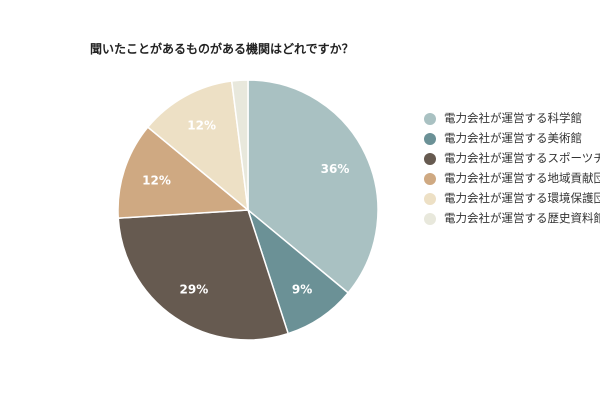  Describe the element at coordinates (194, 290) in the screenshot. I see `slice-value-label-3: 29%` at that location.